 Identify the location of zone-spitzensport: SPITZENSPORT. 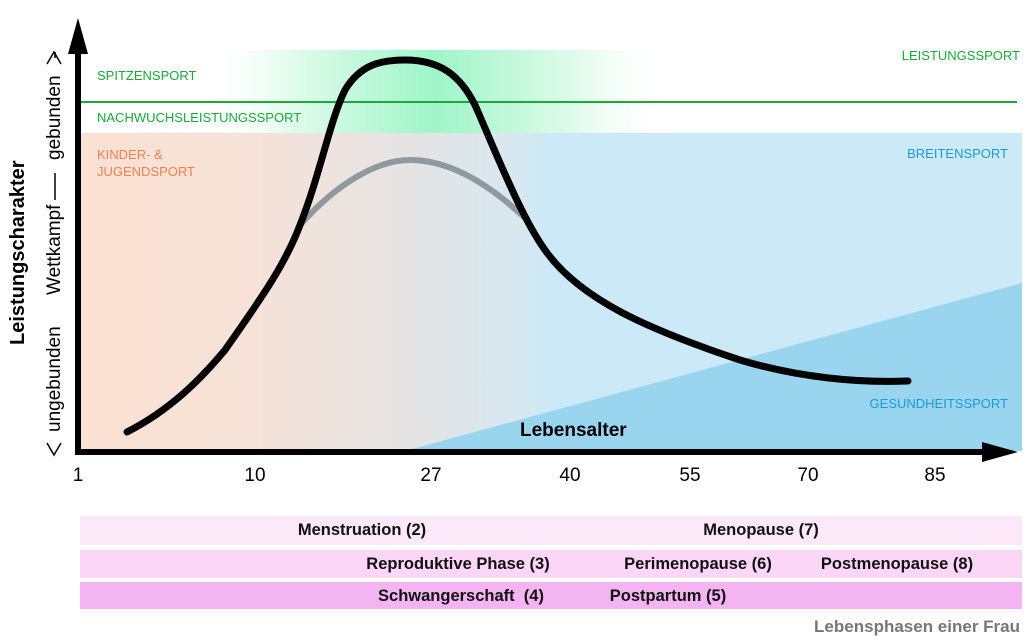
(147, 75).